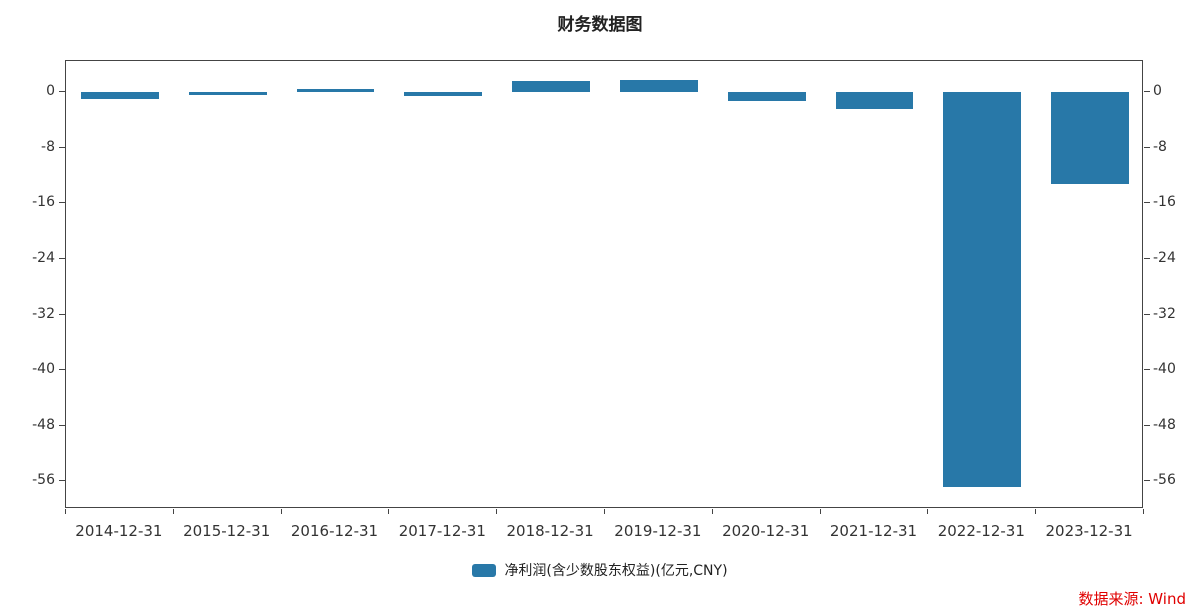 The image size is (1200, 616). Describe the element at coordinates (1164, 480) in the screenshot. I see `y-axis-label-right: -56` at that location.